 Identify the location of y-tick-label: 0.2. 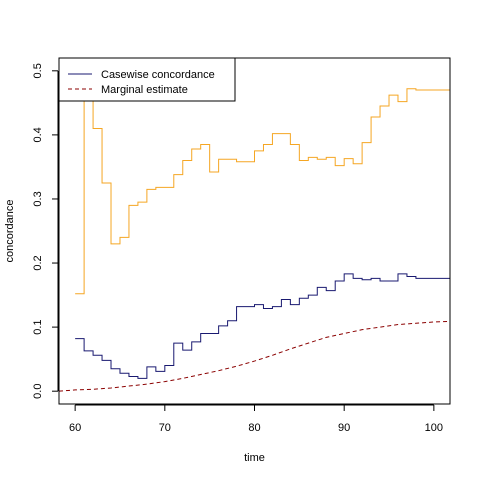
(38, 262).